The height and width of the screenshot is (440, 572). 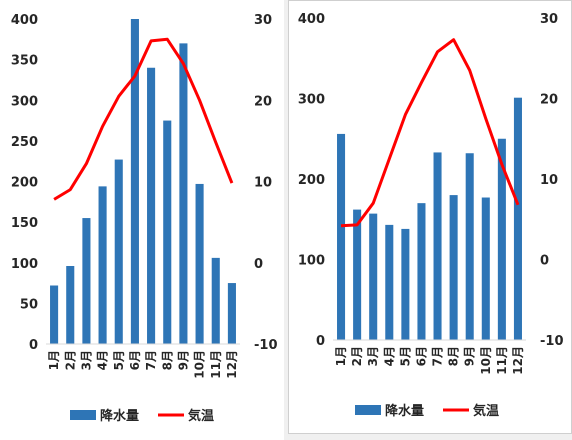 What do you see at coordinates (24, 223) in the screenshot?
I see `left-axis-tick-label: 150` at bounding box center [24, 223].